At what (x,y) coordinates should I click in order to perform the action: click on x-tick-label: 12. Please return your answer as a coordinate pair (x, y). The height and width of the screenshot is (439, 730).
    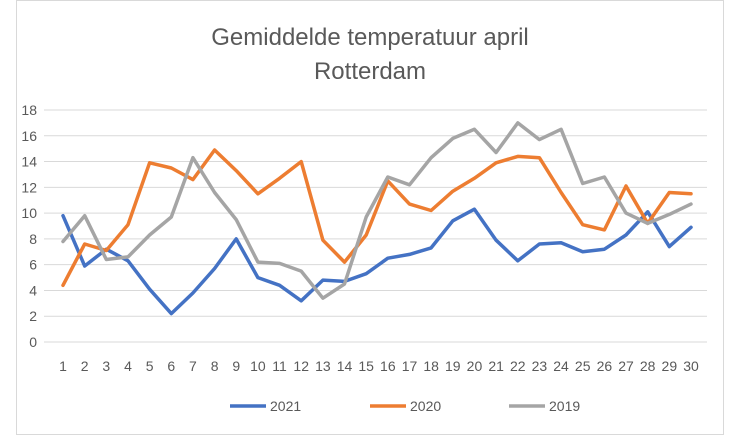
    Looking at the image, I should click on (301, 366).